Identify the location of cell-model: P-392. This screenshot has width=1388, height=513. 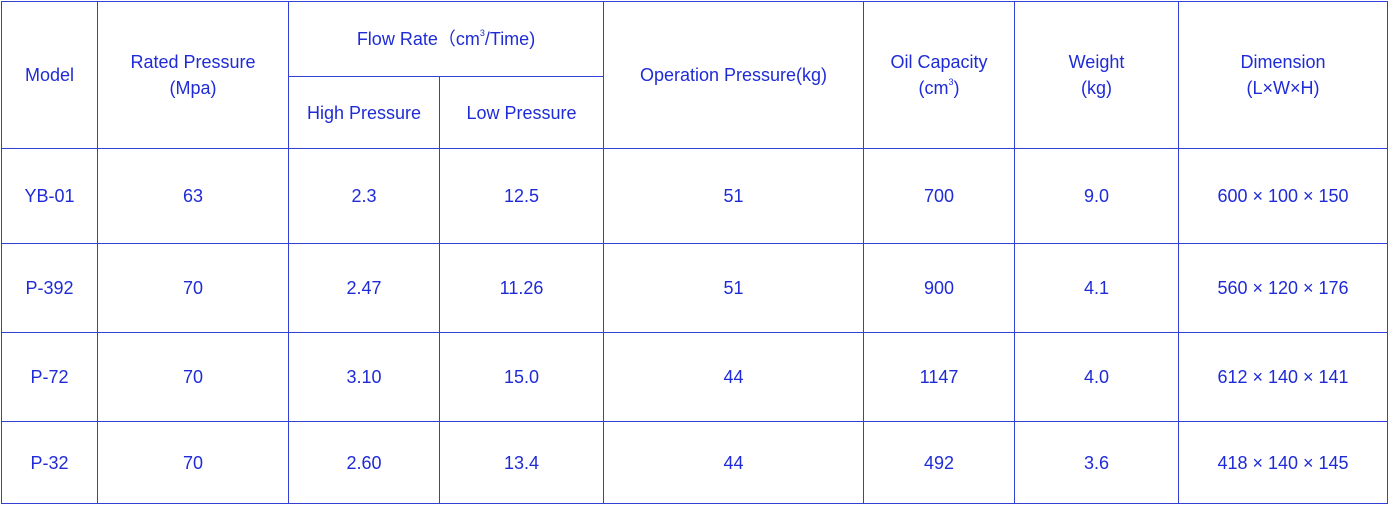
(49, 288).